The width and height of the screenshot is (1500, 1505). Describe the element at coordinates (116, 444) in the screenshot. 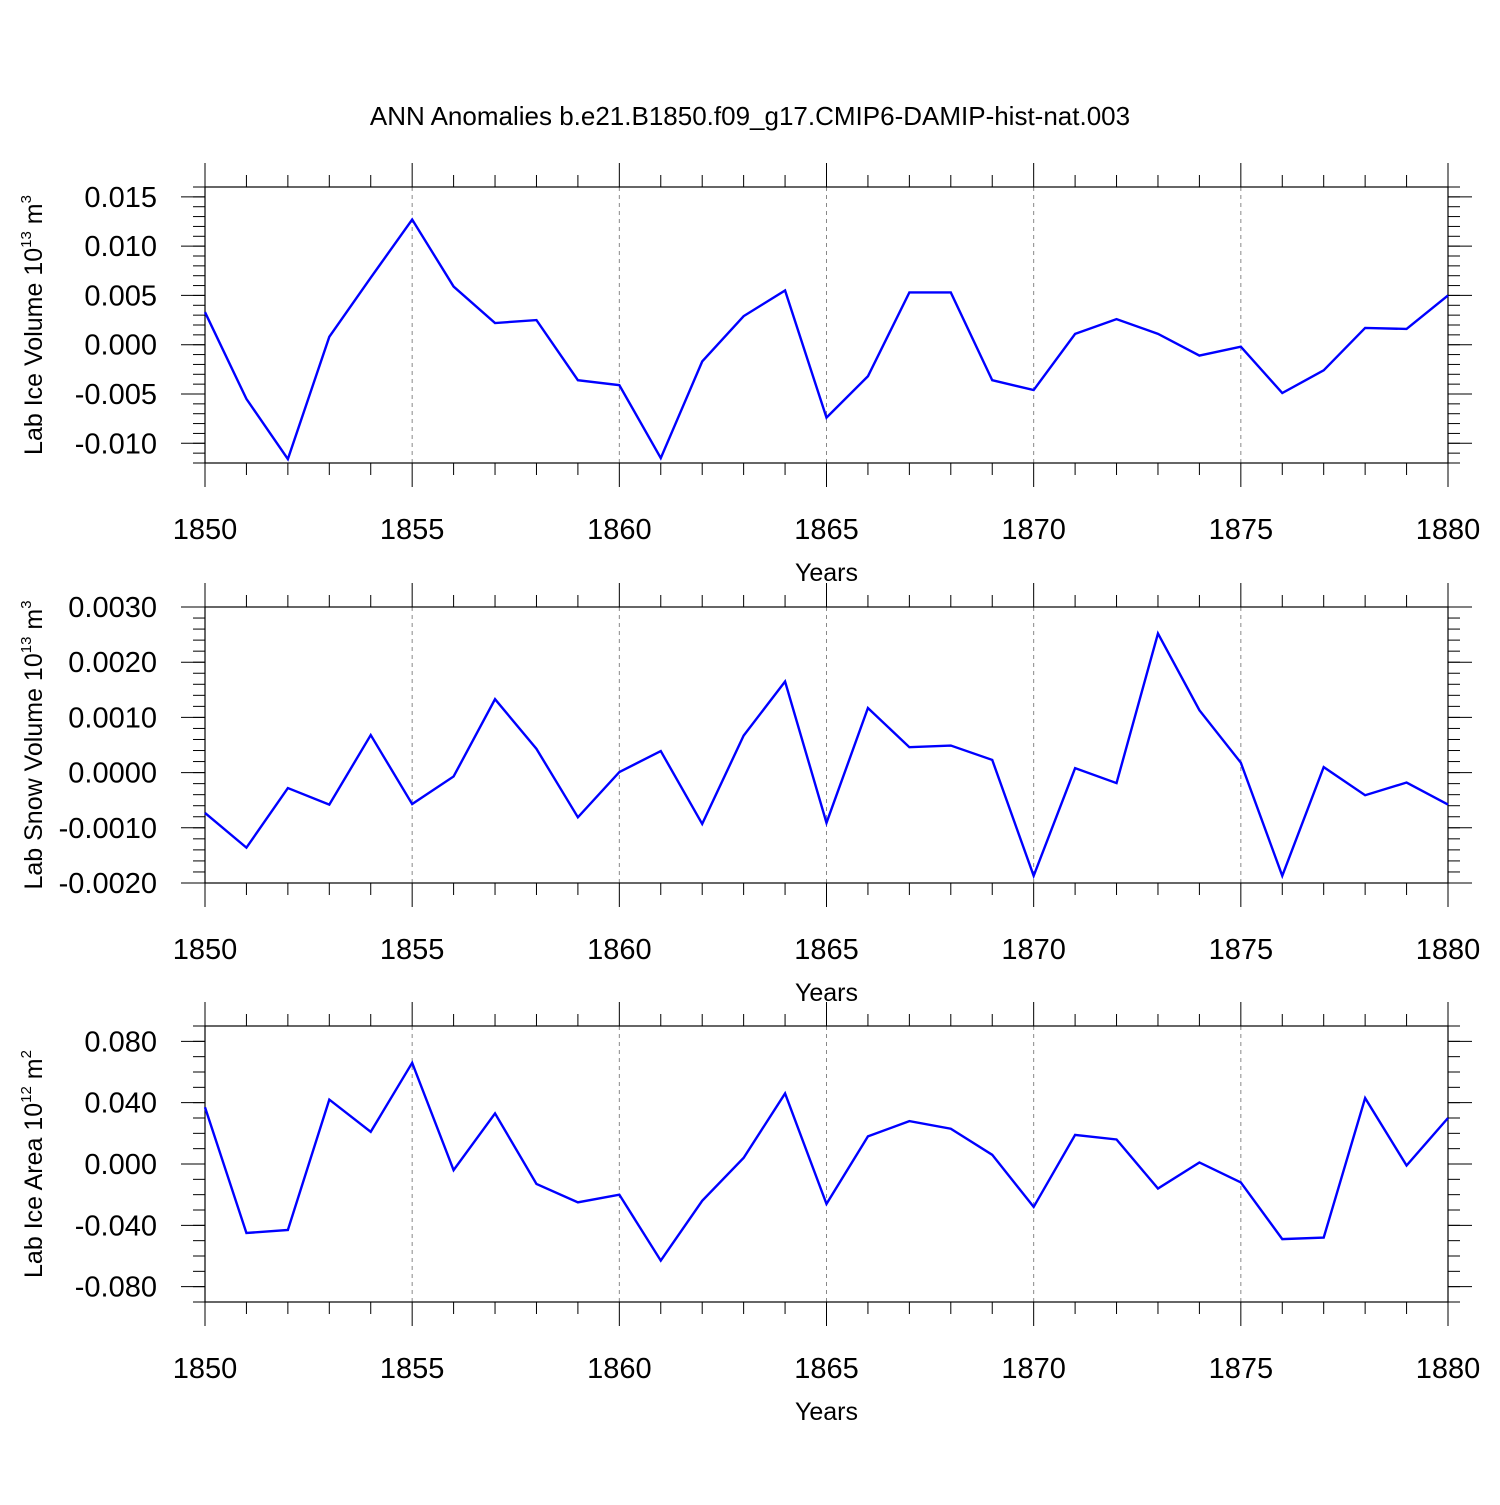

I see `y-tick-label: -0.010` at that location.